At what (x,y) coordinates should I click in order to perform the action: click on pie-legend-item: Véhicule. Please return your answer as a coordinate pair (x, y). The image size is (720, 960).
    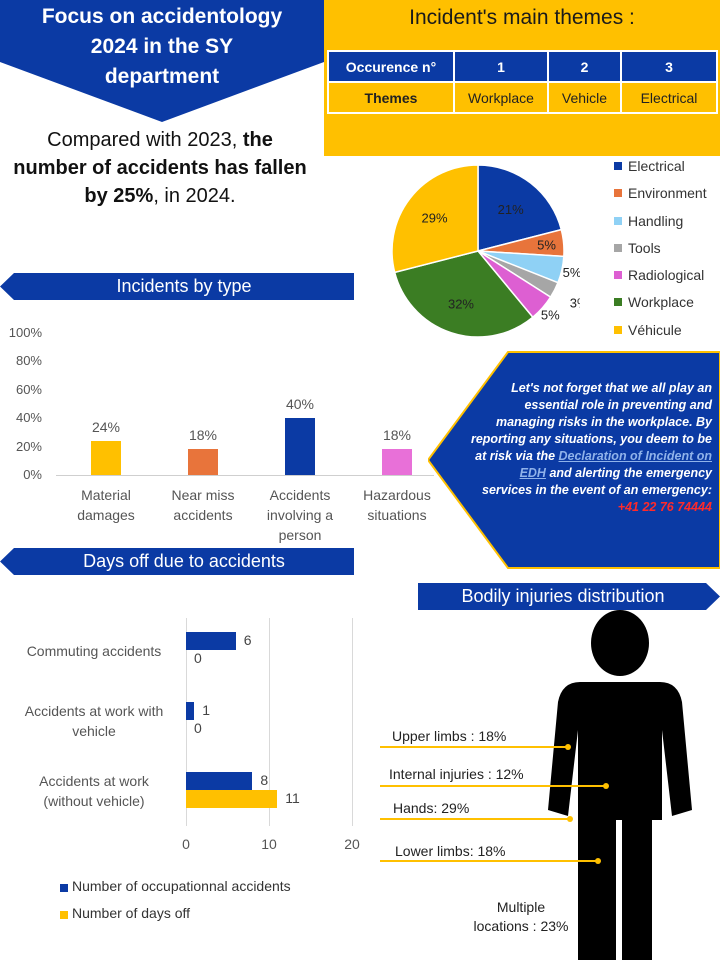
    Looking at the image, I should click on (660, 335).